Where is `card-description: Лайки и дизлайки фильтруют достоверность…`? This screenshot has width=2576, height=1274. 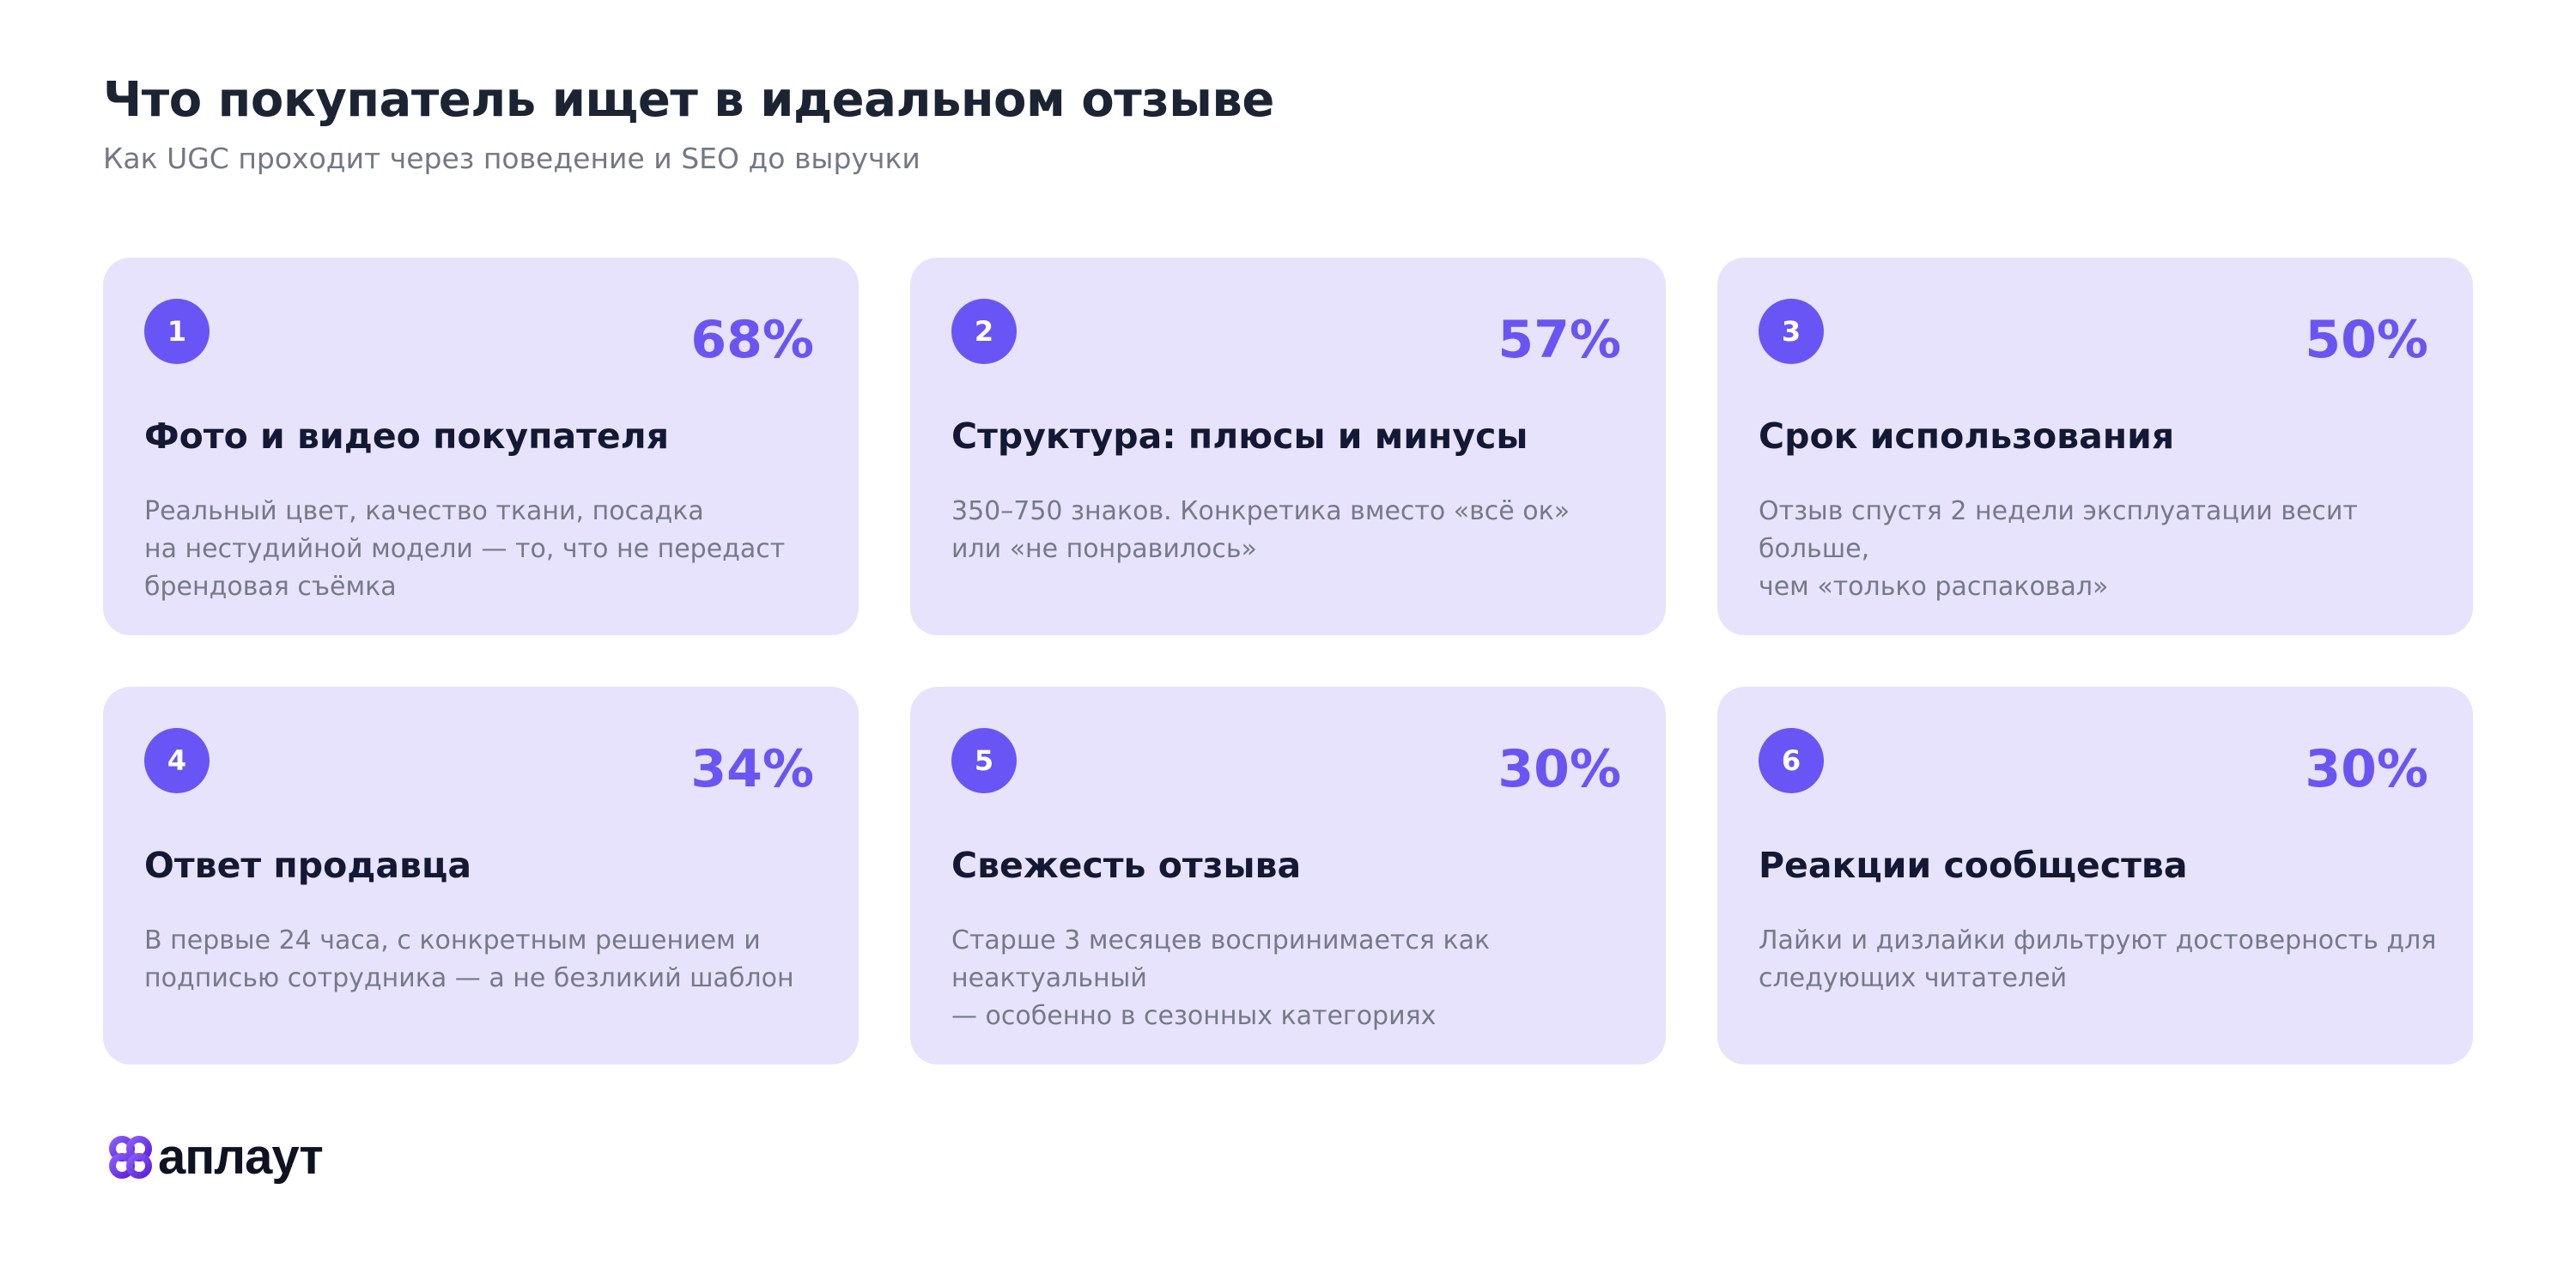
card-description: Лайки и дизлайки фильтруют достоверность… is located at coordinates (2098, 959).